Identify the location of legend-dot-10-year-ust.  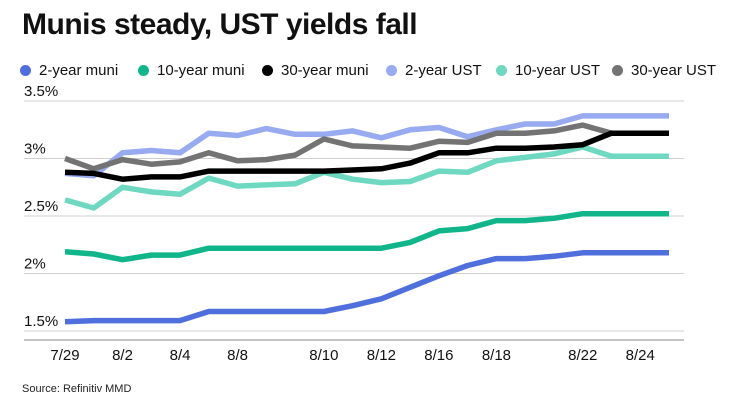
(501, 70).